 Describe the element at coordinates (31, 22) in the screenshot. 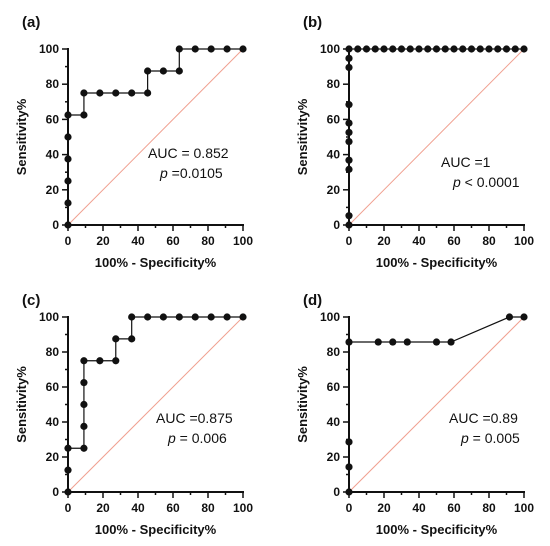

I see `panel-label: (a)` at that location.